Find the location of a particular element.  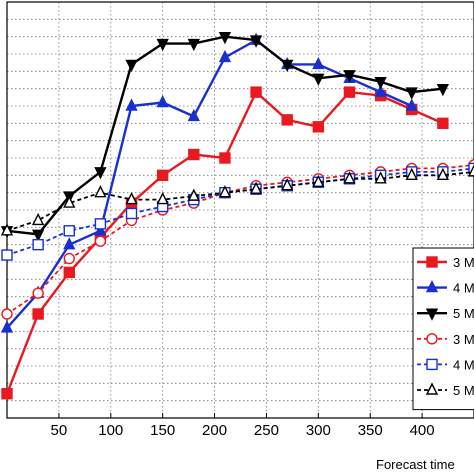

series-line is located at coordinates (240, 201).